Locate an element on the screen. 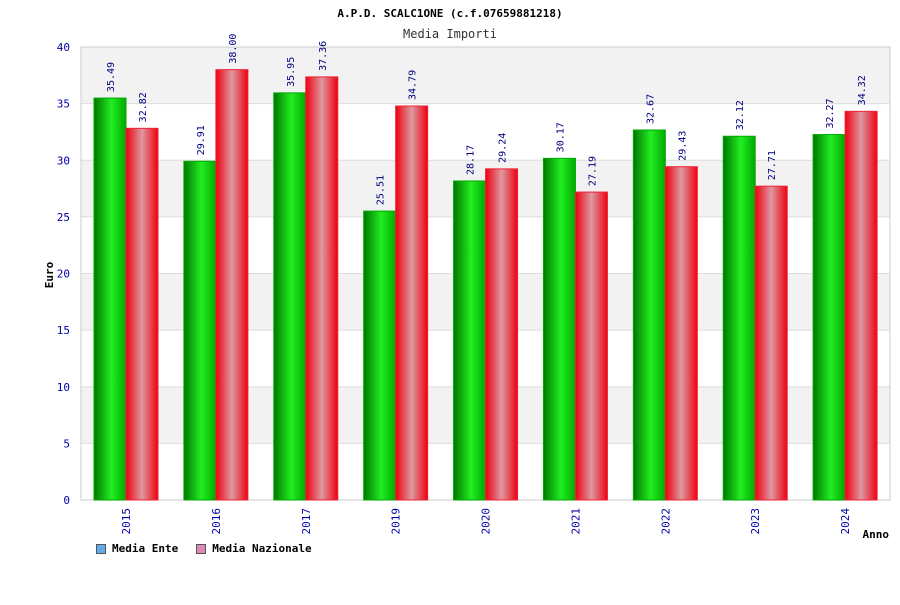  bar-media-ente-2020 is located at coordinates (470, 340).